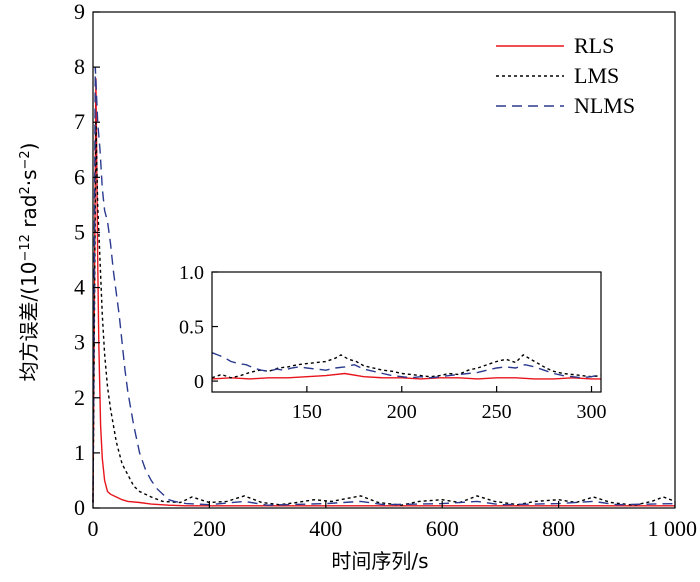 The width and height of the screenshot is (700, 582). I want to click on y-tick-label: 1, so click(79, 452).